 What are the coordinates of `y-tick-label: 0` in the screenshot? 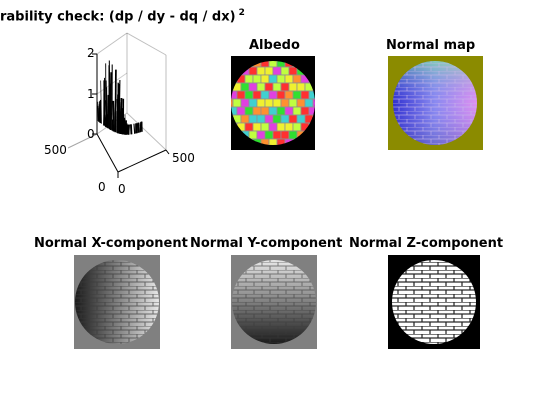 It's located at (102, 187).